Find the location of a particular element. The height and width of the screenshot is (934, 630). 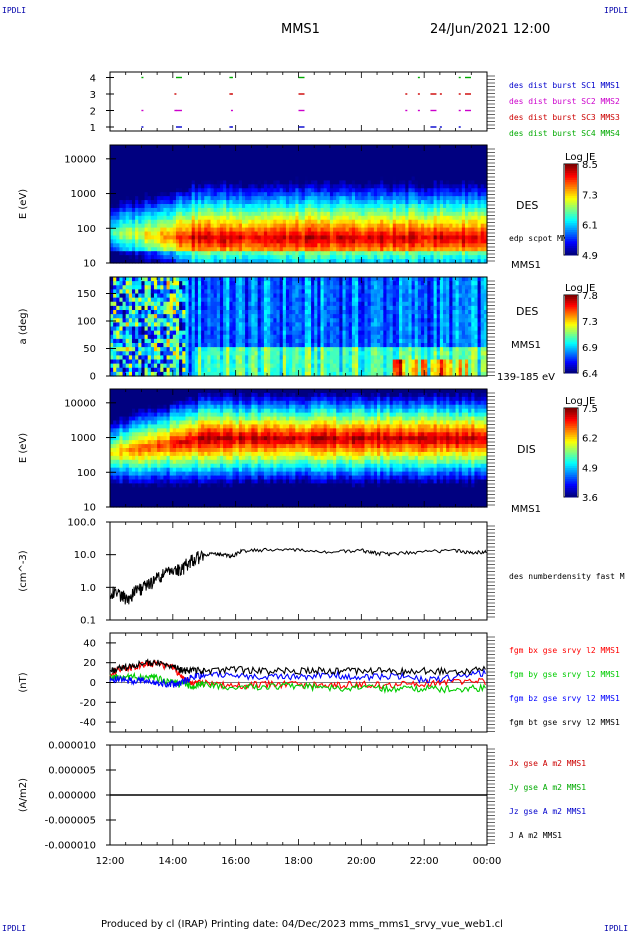

current-legend-entry: Jy gse A m2 MMS1 is located at coordinates (547, 787).